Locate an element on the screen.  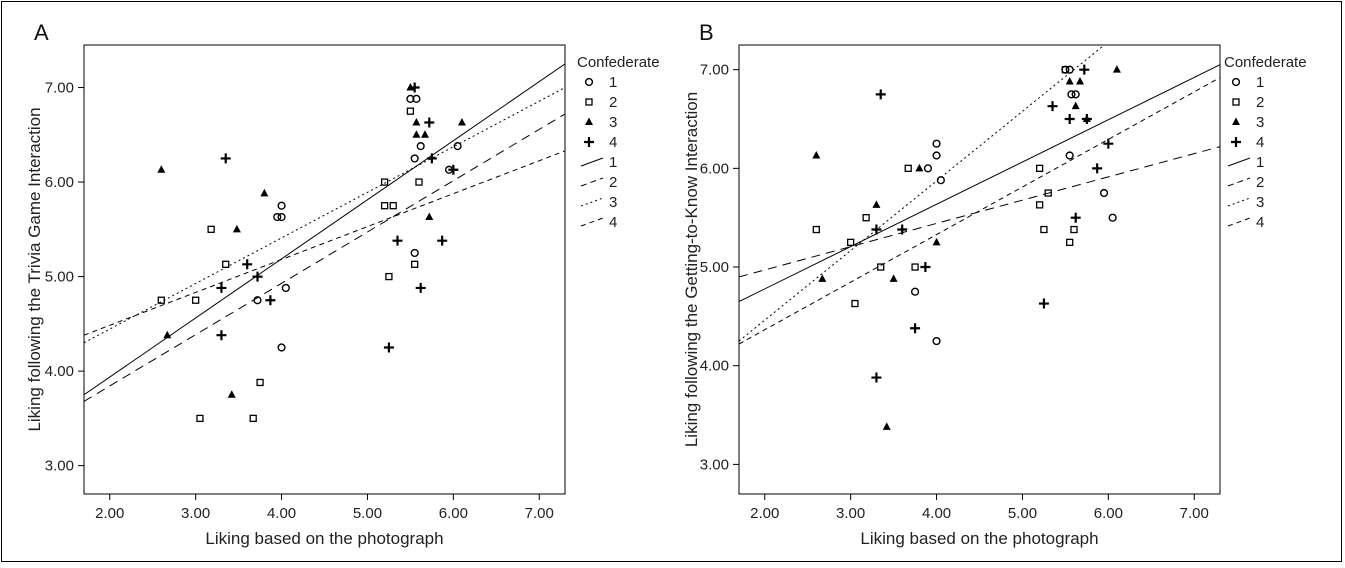
legend-line-label: 2 is located at coordinates (613, 182).